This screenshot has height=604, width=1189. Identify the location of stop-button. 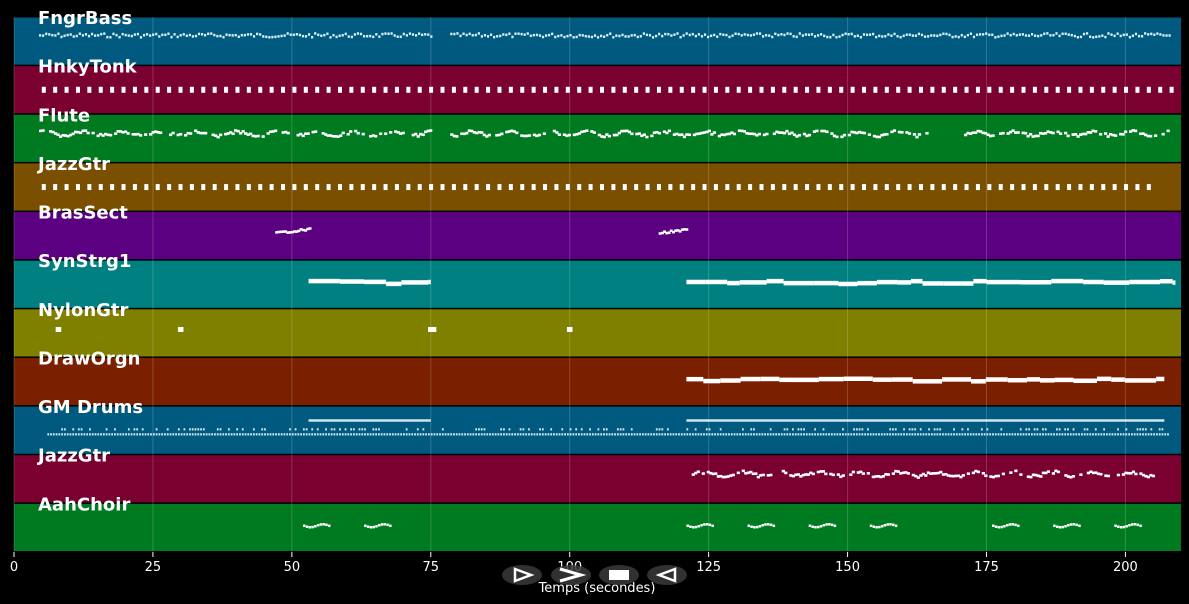
(619, 575).